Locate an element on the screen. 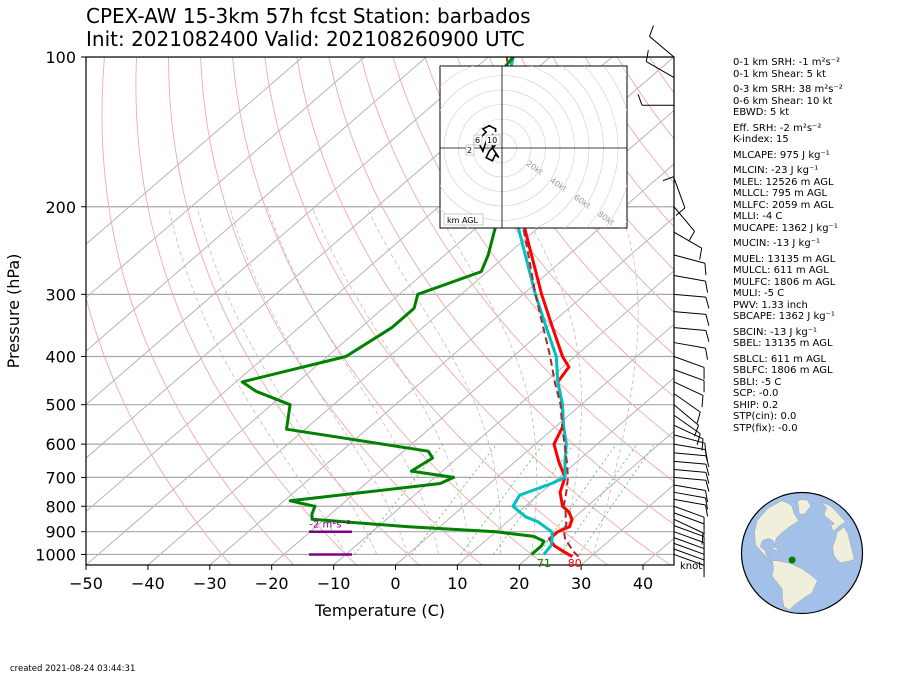 This screenshot has height=675, width=906. y-tick-label: 500 is located at coordinates (60, 405).